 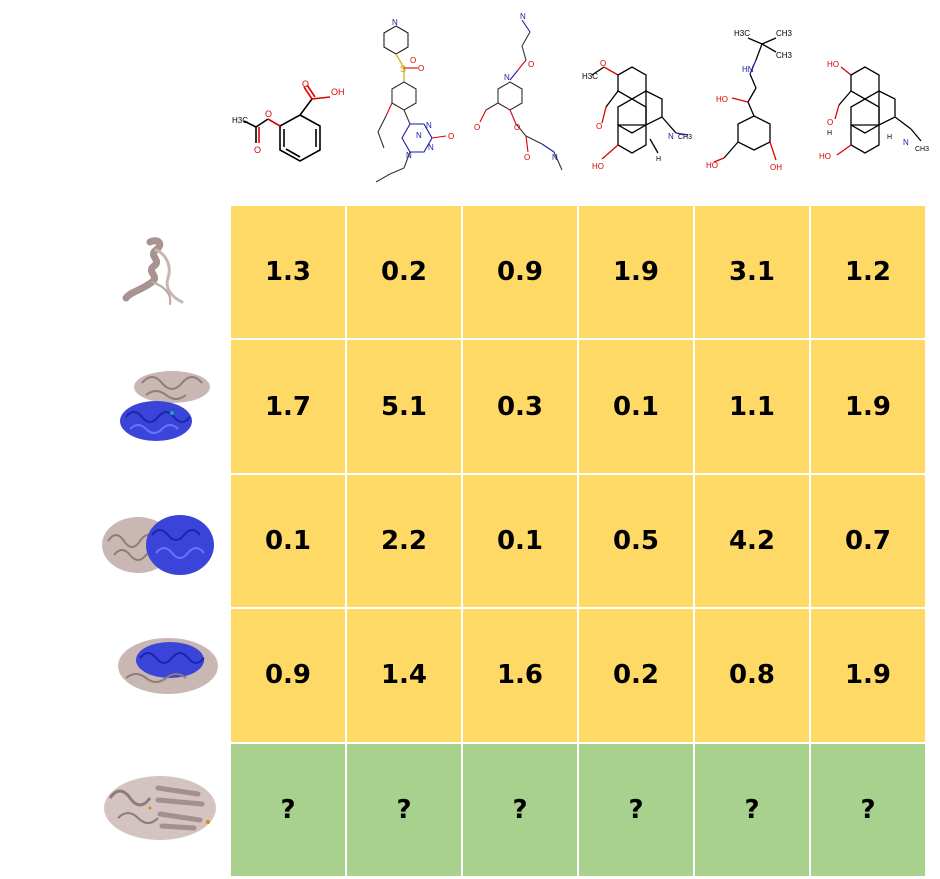 I want to click on query-protein-structure-icon, so click(x=160, y=808).